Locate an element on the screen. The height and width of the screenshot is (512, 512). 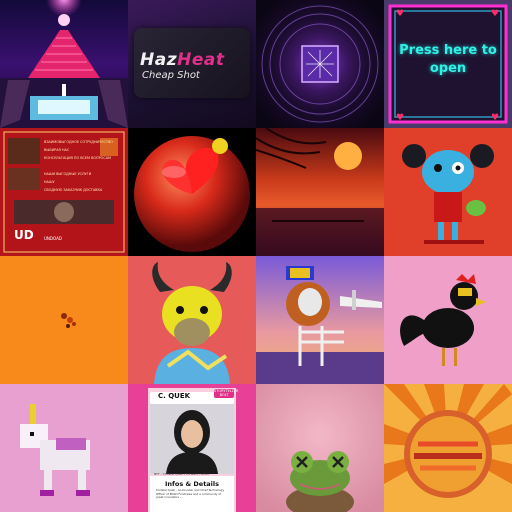
ud-logo: UD is located at coordinates (24, 235).